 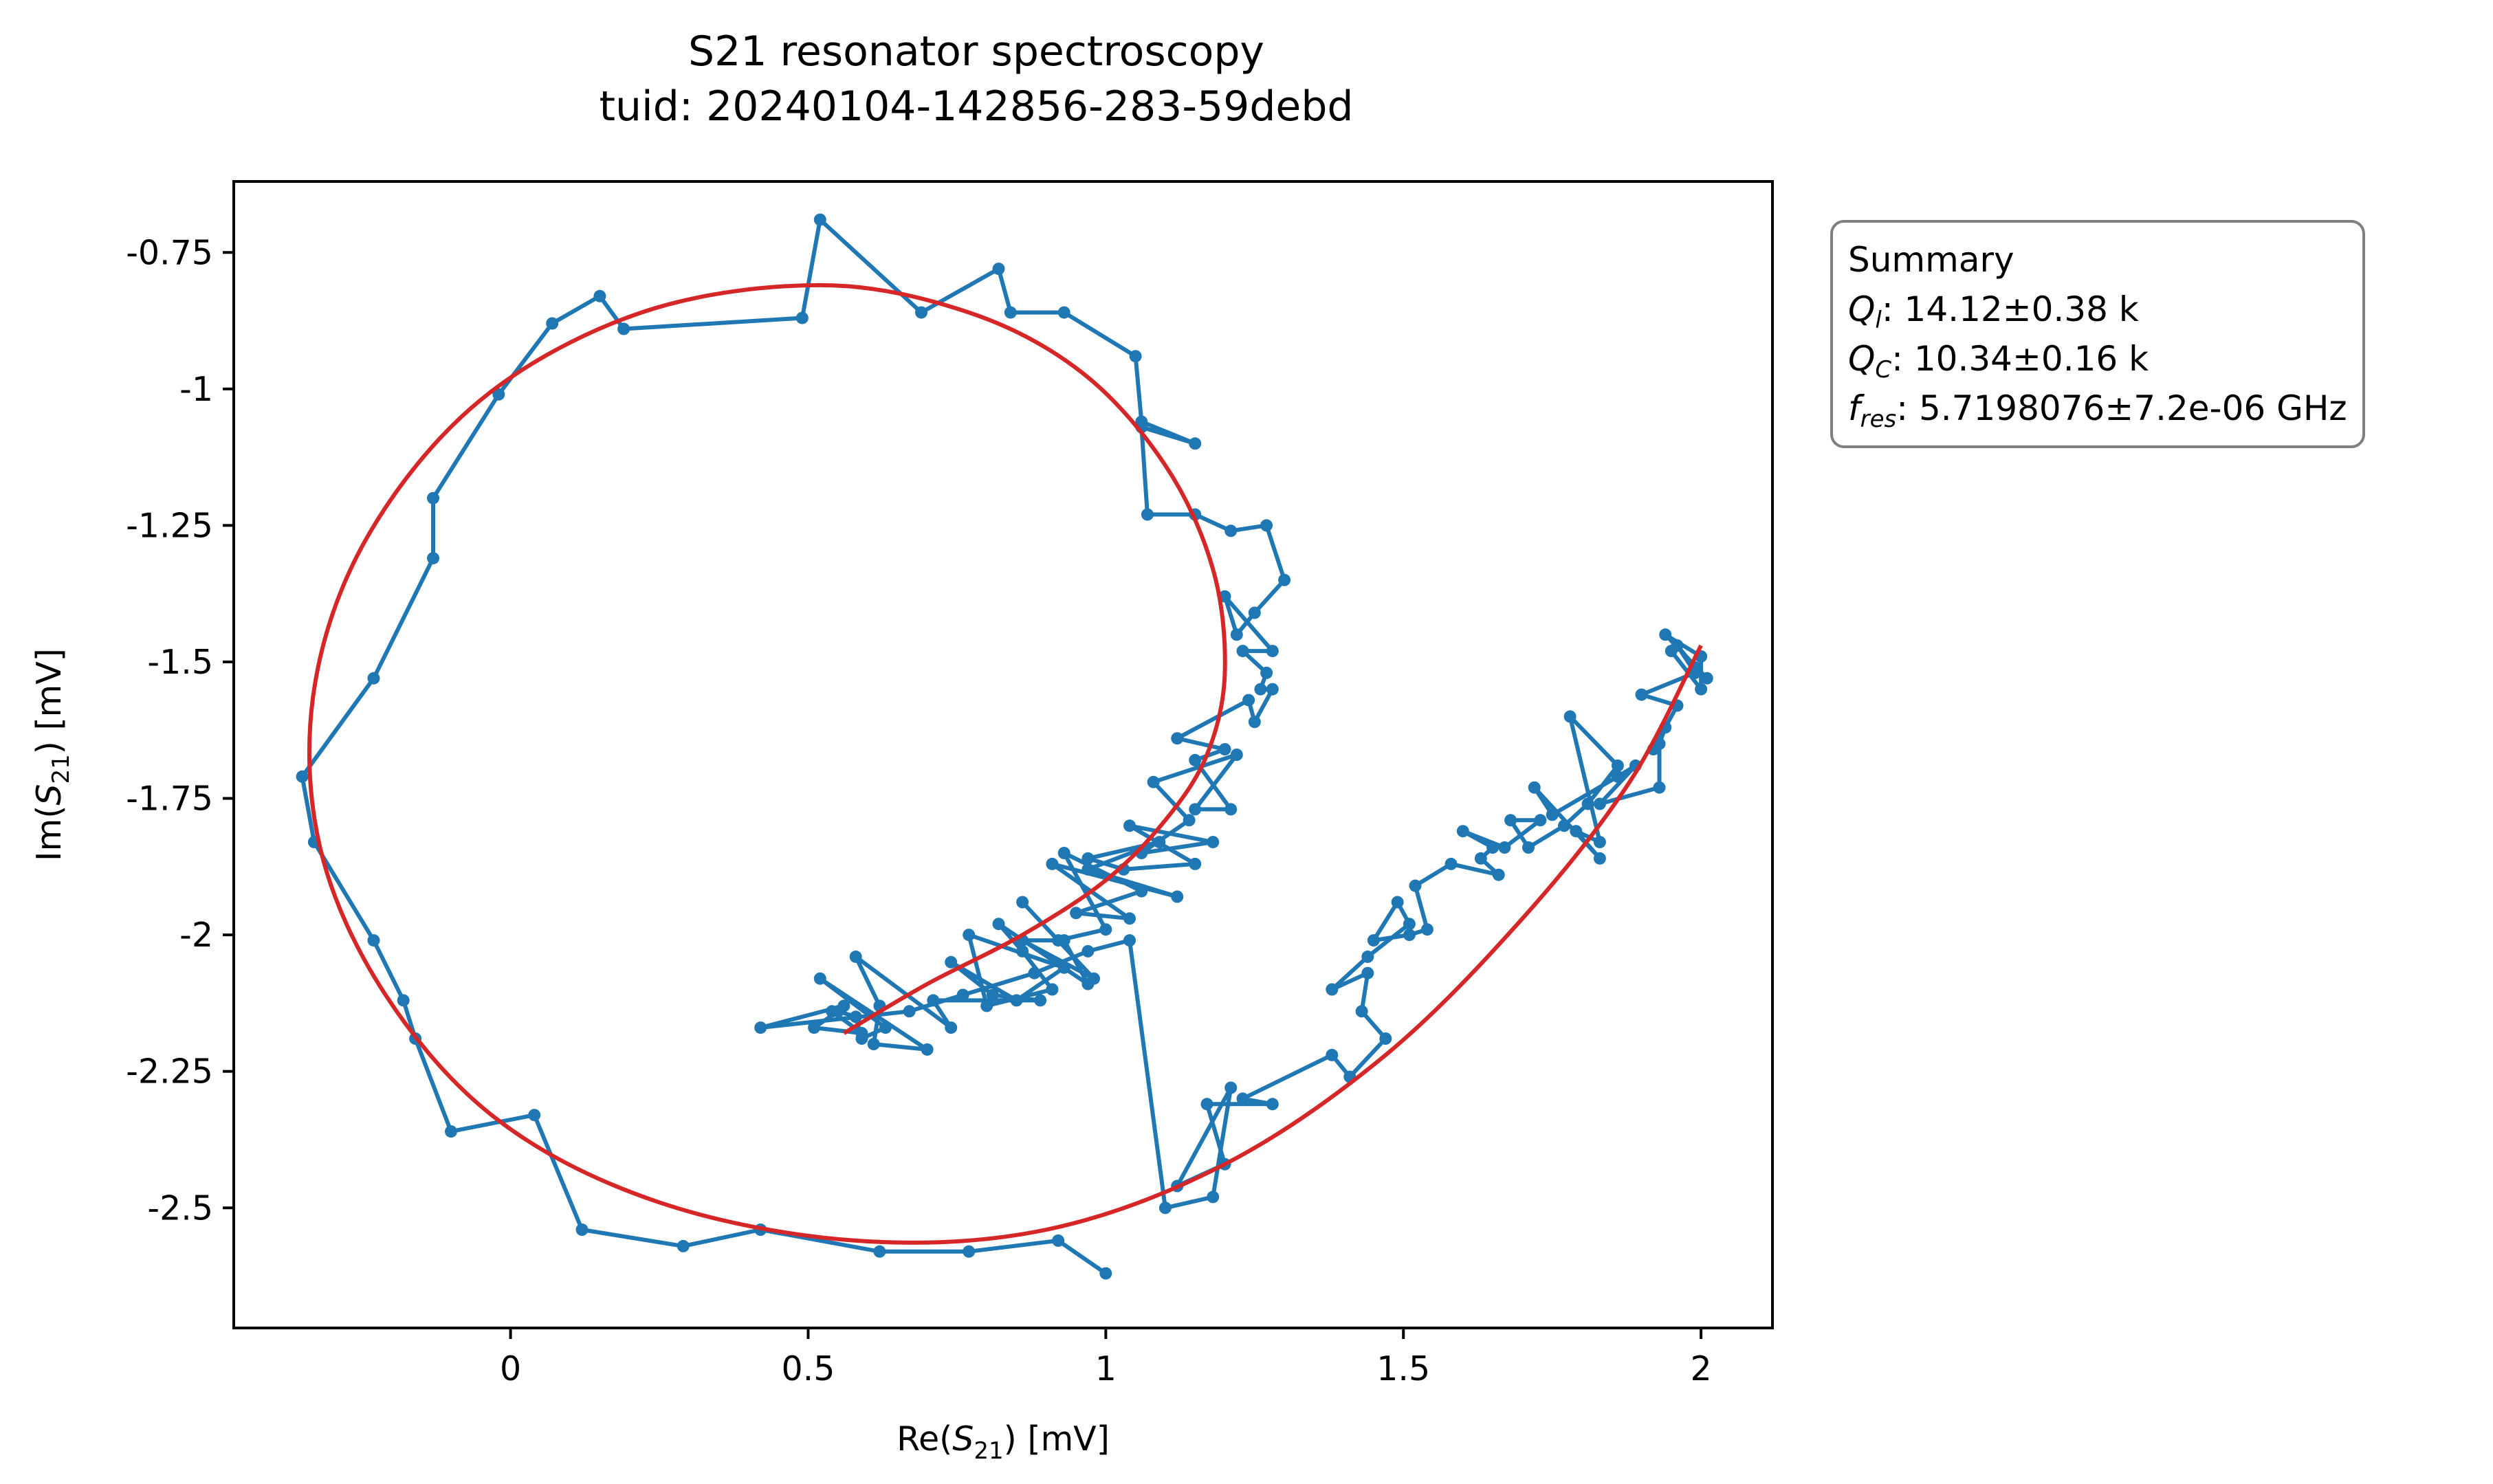 I want to click on x-tick-label: 1.5, so click(x=1403, y=1369).